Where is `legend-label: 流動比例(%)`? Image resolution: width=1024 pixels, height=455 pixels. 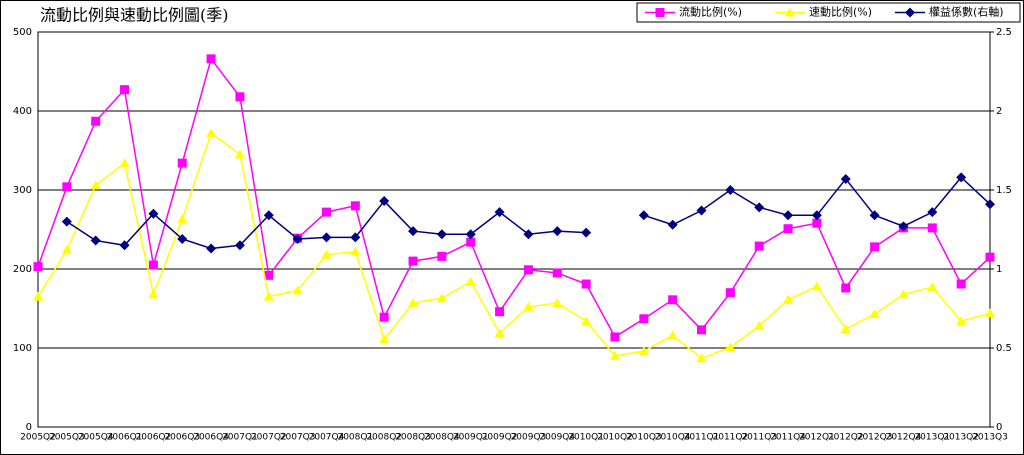 legend-label: 流動比例(%) is located at coordinates (710, 12).